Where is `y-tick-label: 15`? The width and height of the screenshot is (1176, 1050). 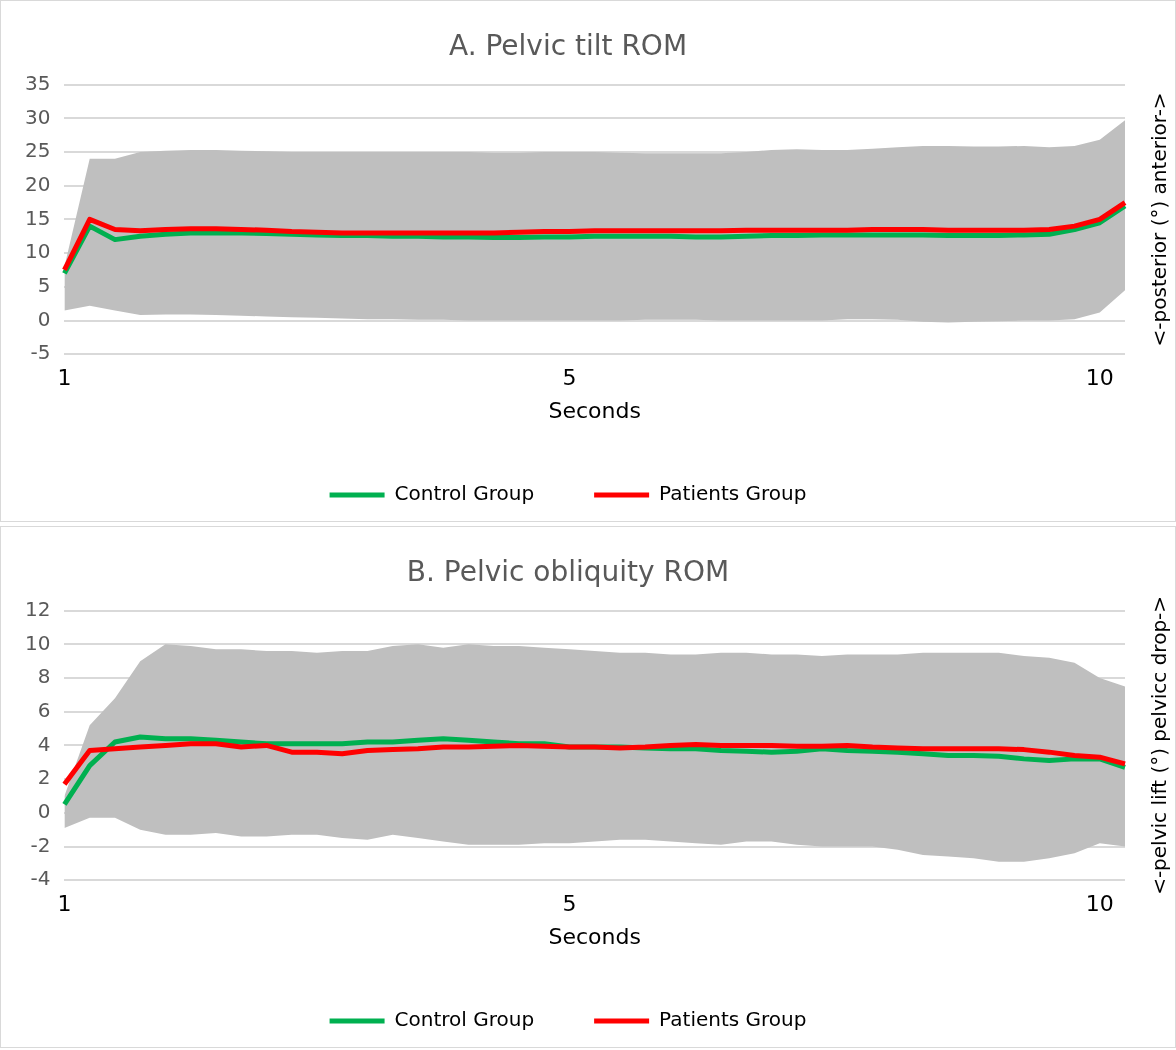
y-tick-label: 15 is located at coordinates (38, 217).